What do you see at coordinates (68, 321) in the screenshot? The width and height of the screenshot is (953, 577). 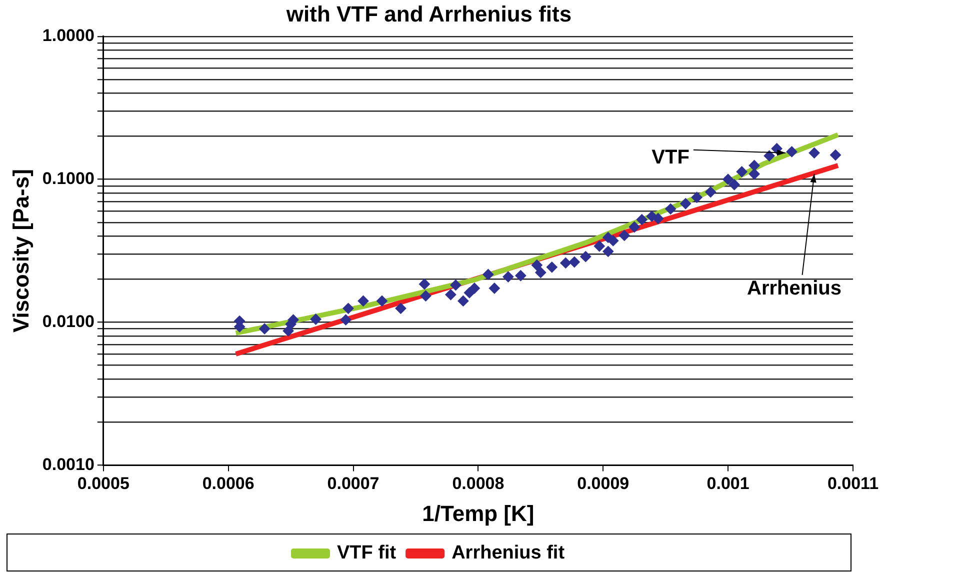 I see `y-tick-label: 0.0100` at bounding box center [68, 321].